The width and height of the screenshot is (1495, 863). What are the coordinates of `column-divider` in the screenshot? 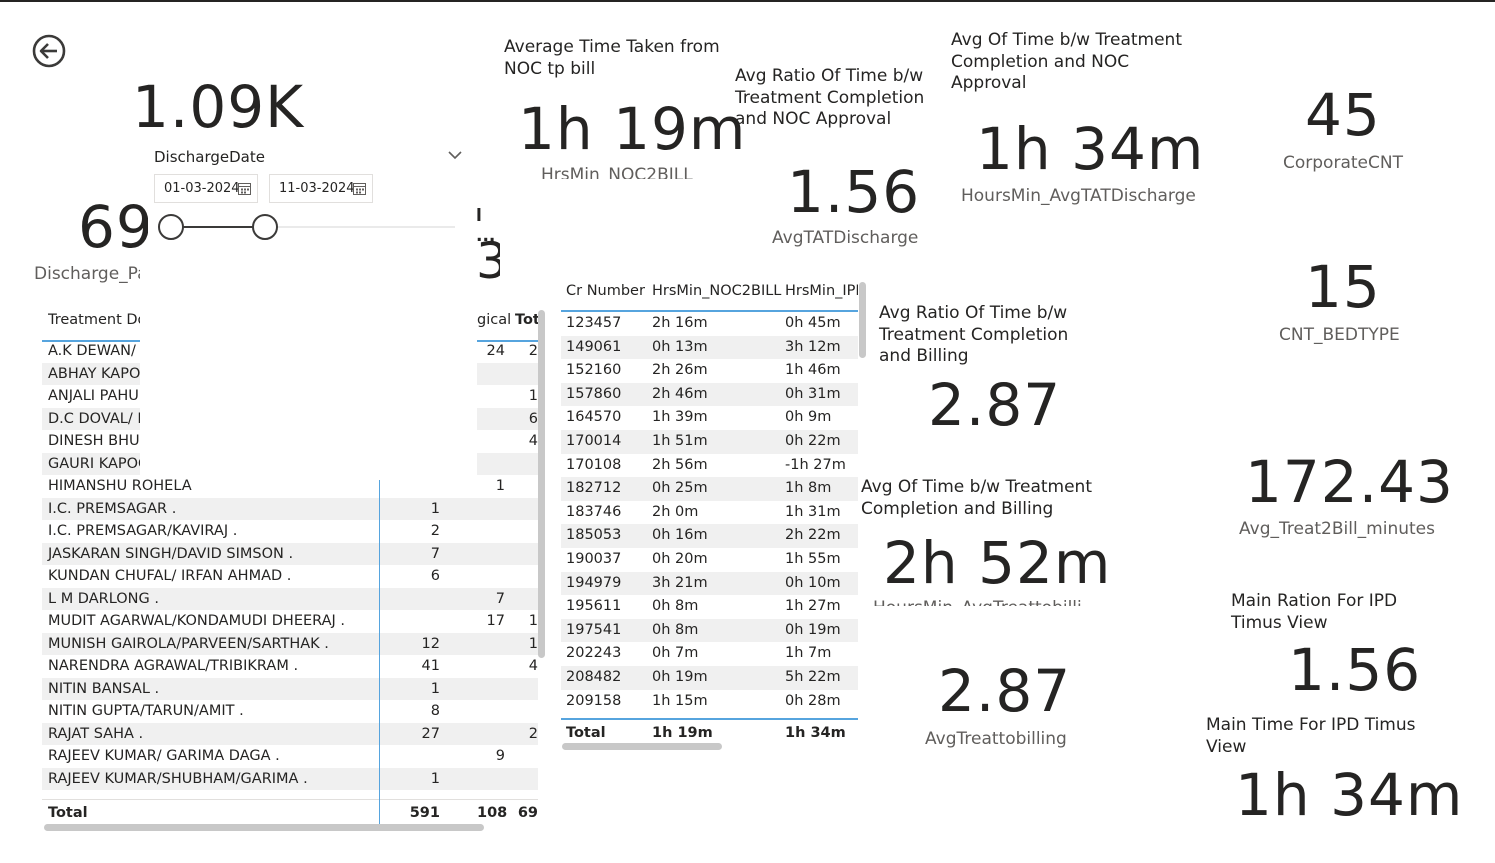 It's located at (379, 652).